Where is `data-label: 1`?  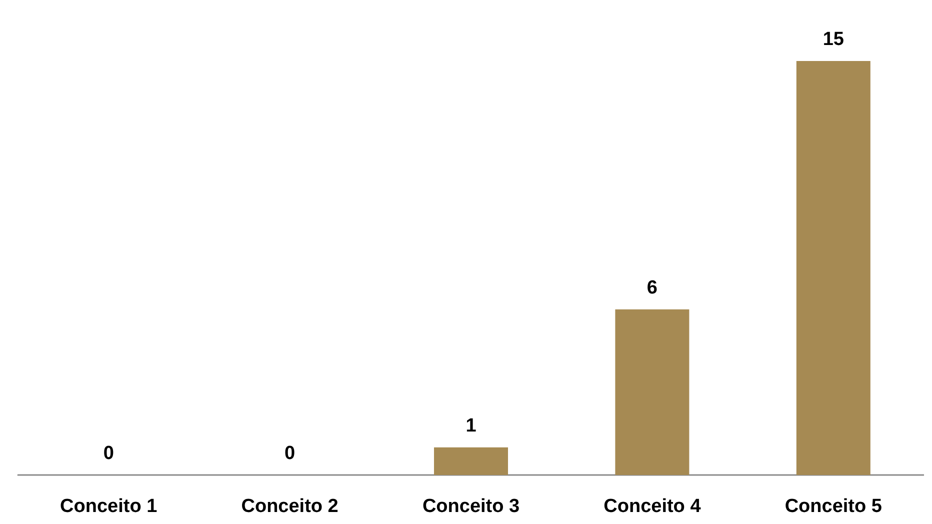 data-label: 1 is located at coordinates (471, 425).